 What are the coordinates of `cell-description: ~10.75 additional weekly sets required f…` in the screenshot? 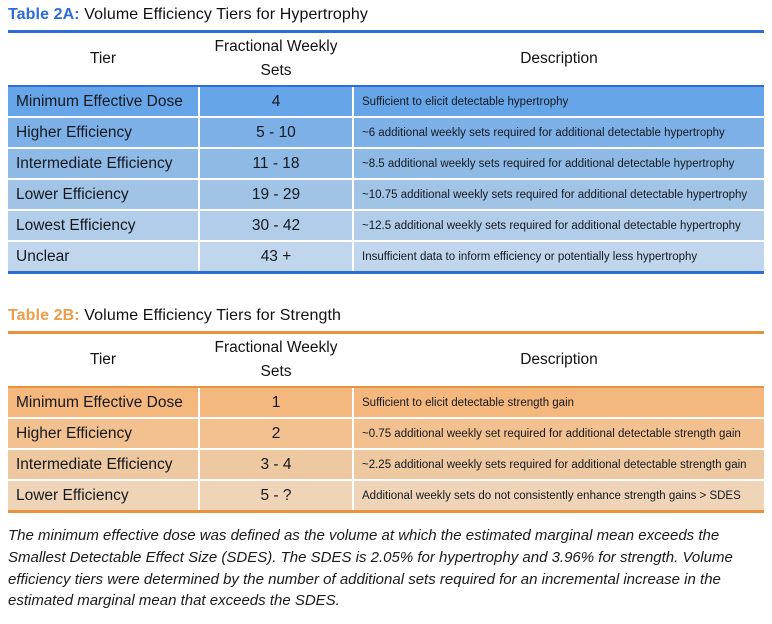 It's located at (559, 195).